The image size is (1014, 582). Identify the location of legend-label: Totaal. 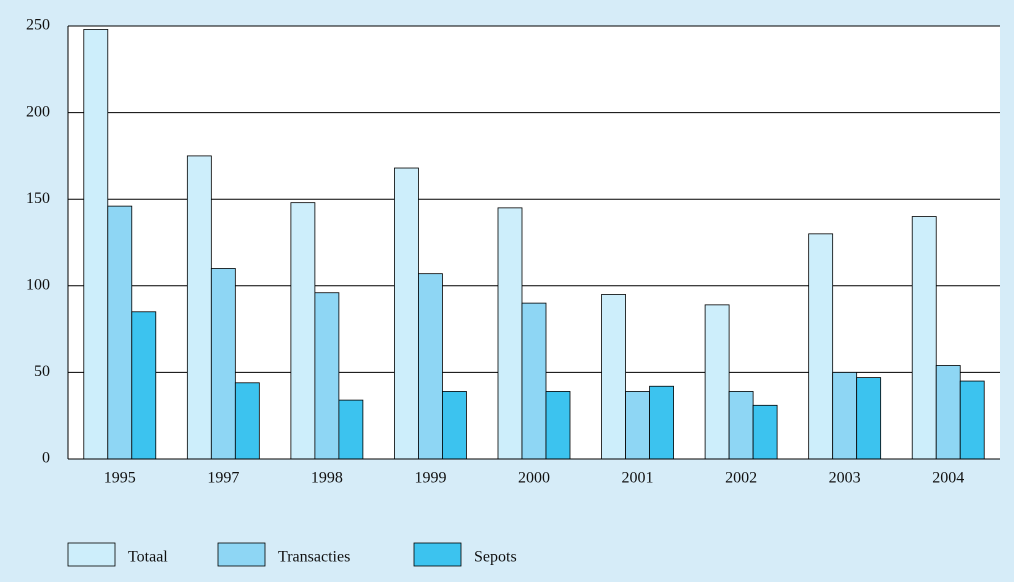
(148, 557).